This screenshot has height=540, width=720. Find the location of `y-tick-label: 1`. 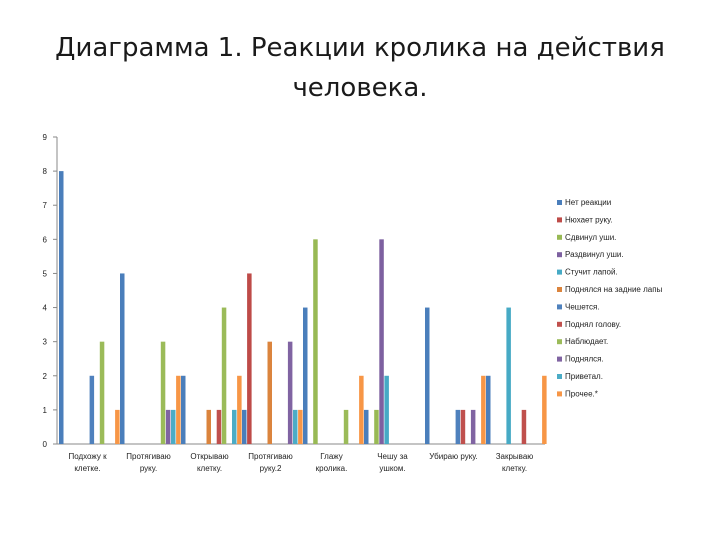

y-tick-label: 1 is located at coordinates (45, 410).